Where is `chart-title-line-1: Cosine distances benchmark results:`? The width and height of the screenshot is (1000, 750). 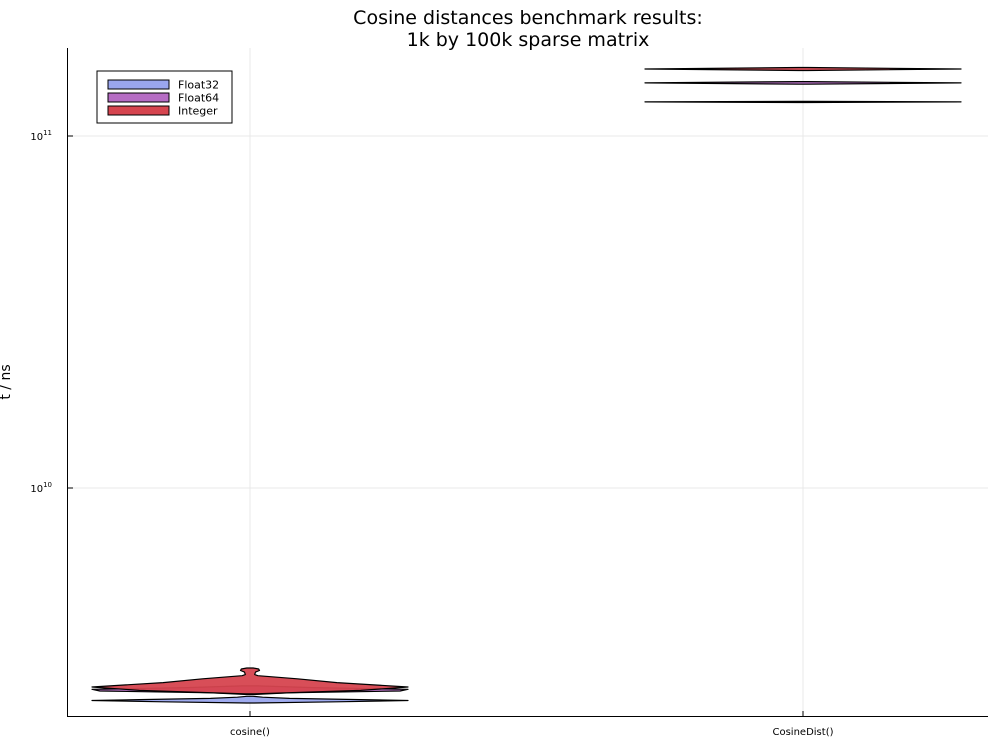 chart-title-line-1: Cosine distances benchmark results: is located at coordinates (528, 18).